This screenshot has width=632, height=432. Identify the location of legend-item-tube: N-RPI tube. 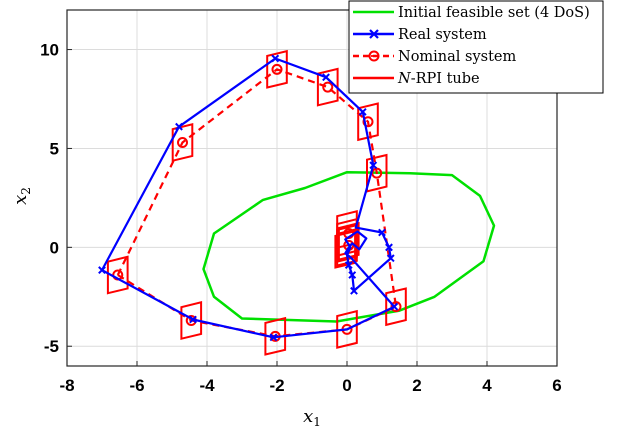
(416, 79).